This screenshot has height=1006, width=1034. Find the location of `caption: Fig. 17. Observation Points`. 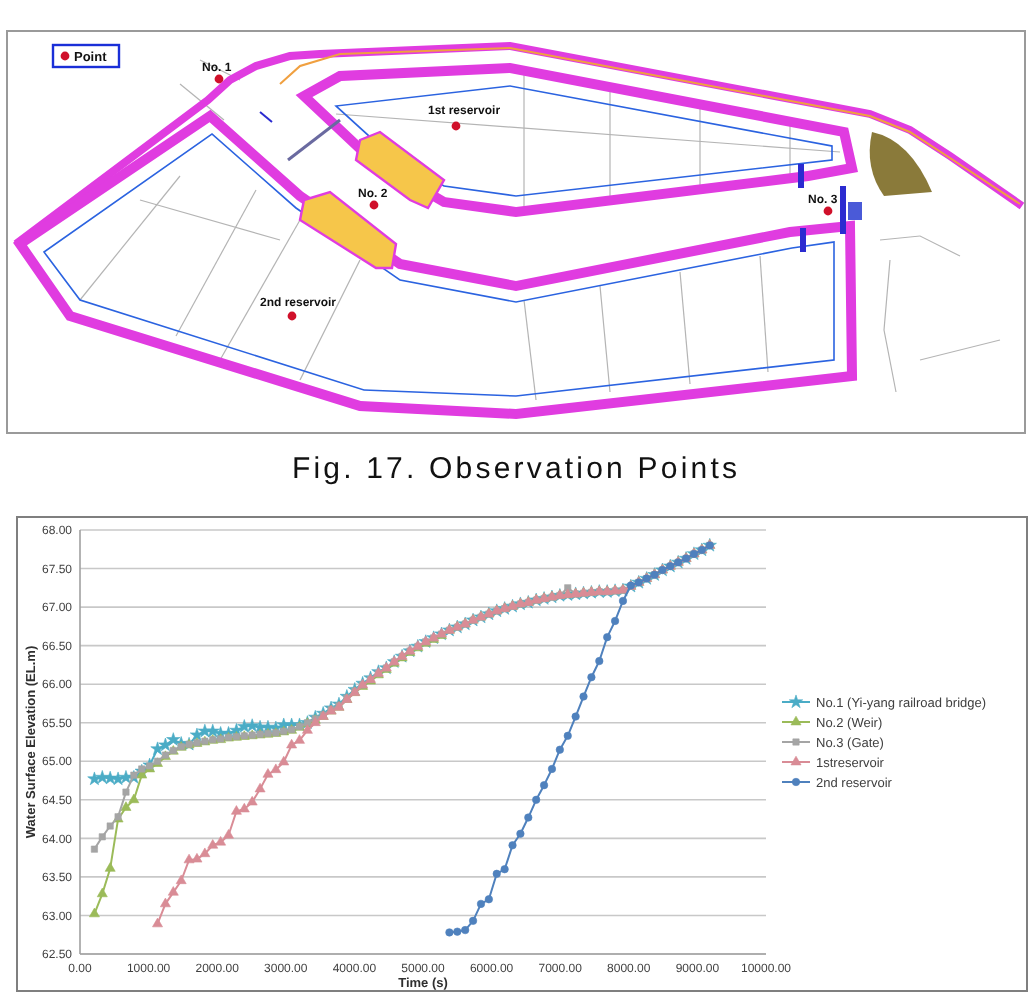

caption: Fig. 17. Observation Points is located at coordinates (516, 469).